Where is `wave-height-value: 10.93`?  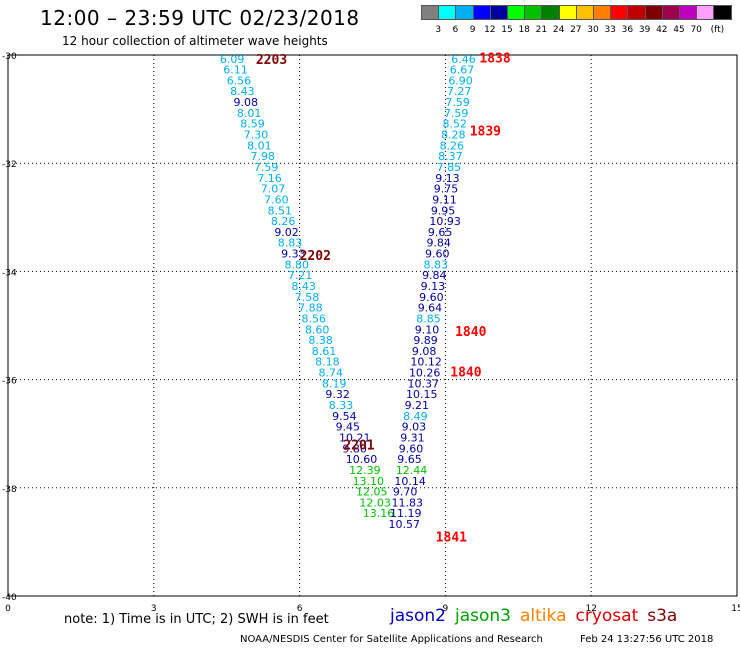 wave-height-value: 10.93 is located at coordinates (445, 221).